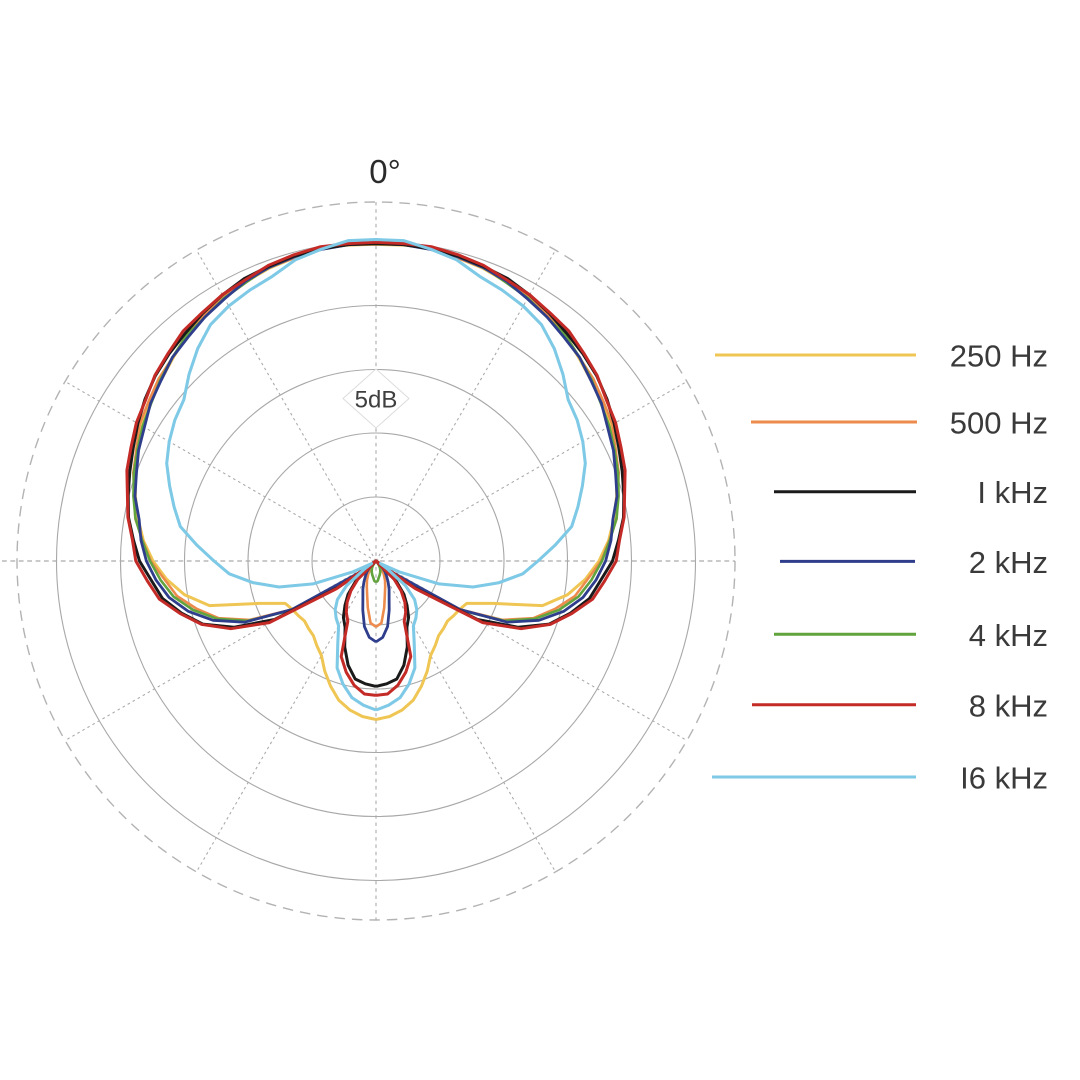 Image resolution: width=1080 pixels, height=1080 pixels. What do you see at coordinates (1012, 492) in the screenshot?
I see `svg-text: I kHz` at bounding box center [1012, 492].